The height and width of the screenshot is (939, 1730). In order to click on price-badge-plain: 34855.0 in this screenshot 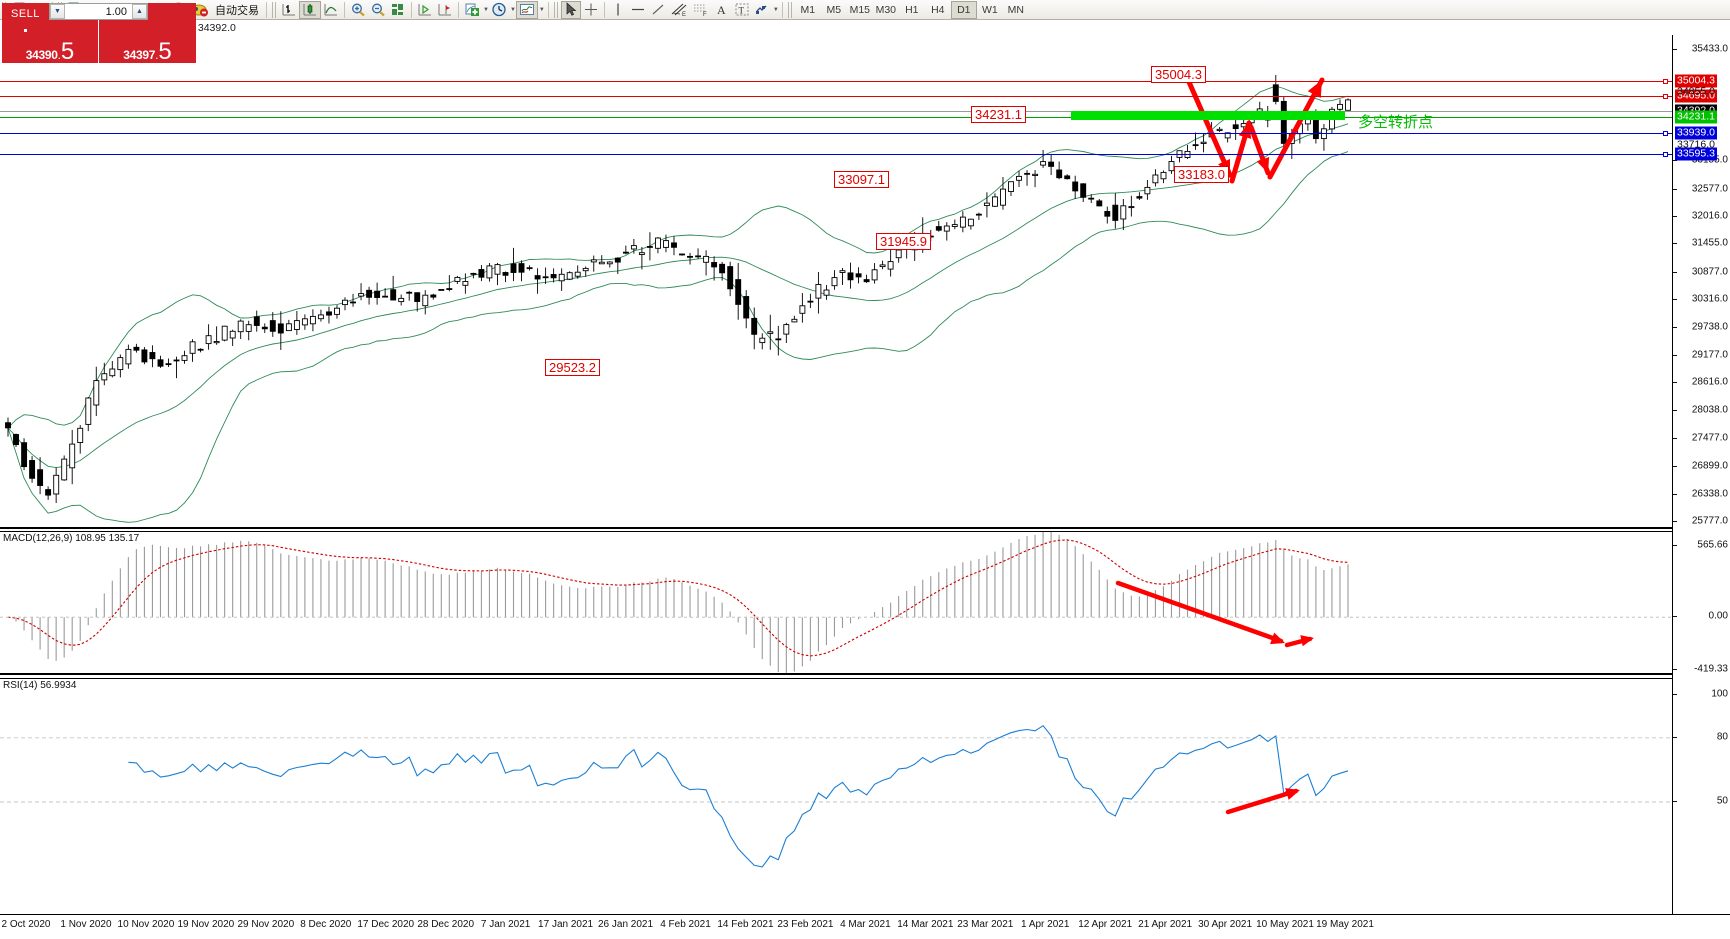, I will do `click(1696, 91)`.